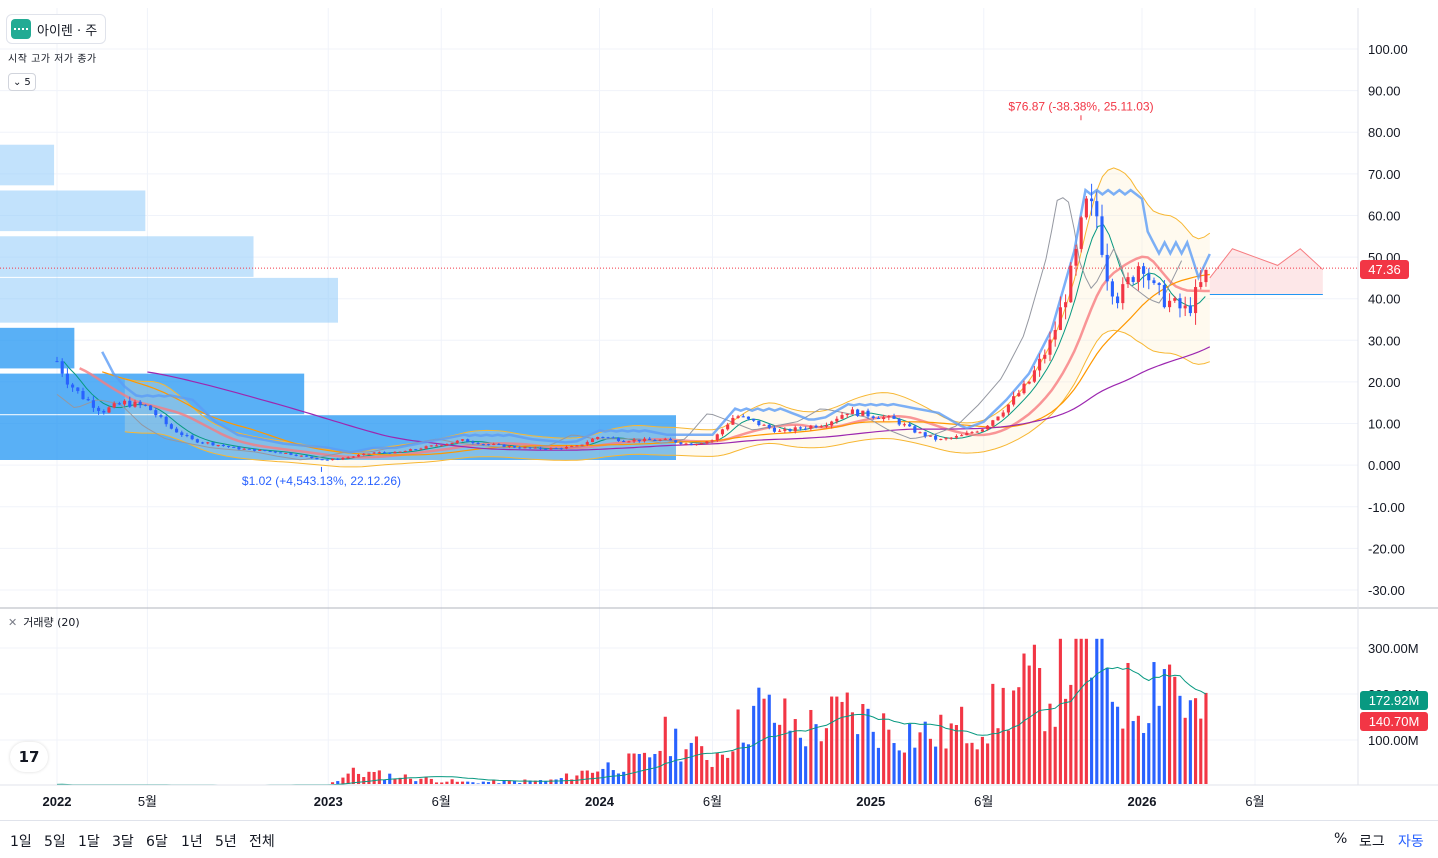  Describe the element at coordinates (1384, 91) in the screenshot. I see `price-tick-label: 90.00` at that location.